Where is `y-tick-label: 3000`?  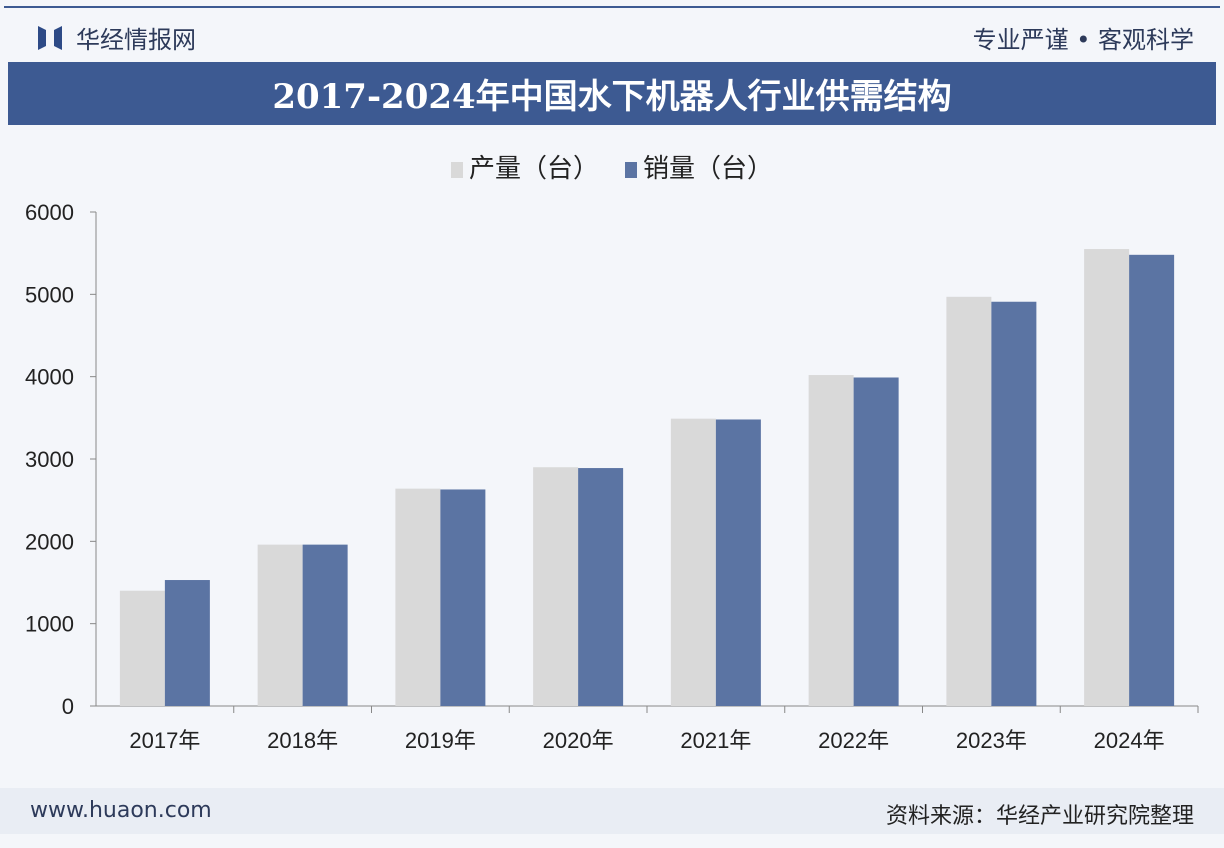 y-tick-label: 3000 is located at coordinates (49, 459).